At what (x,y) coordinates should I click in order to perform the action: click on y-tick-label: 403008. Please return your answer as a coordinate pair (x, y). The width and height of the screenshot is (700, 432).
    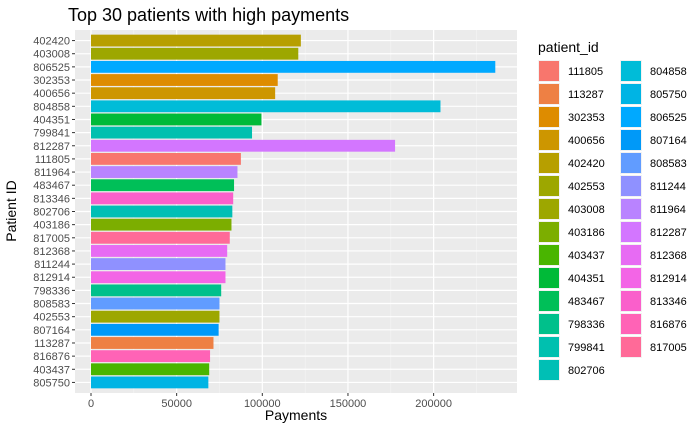
    Looking at the image, I should click on (51, 55).